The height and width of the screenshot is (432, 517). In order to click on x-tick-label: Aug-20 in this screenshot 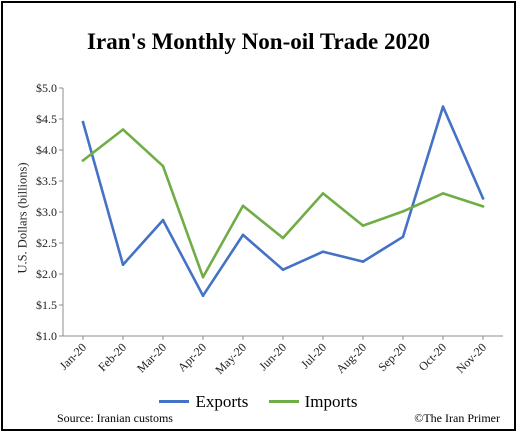, I will do `click(351, 358)`.